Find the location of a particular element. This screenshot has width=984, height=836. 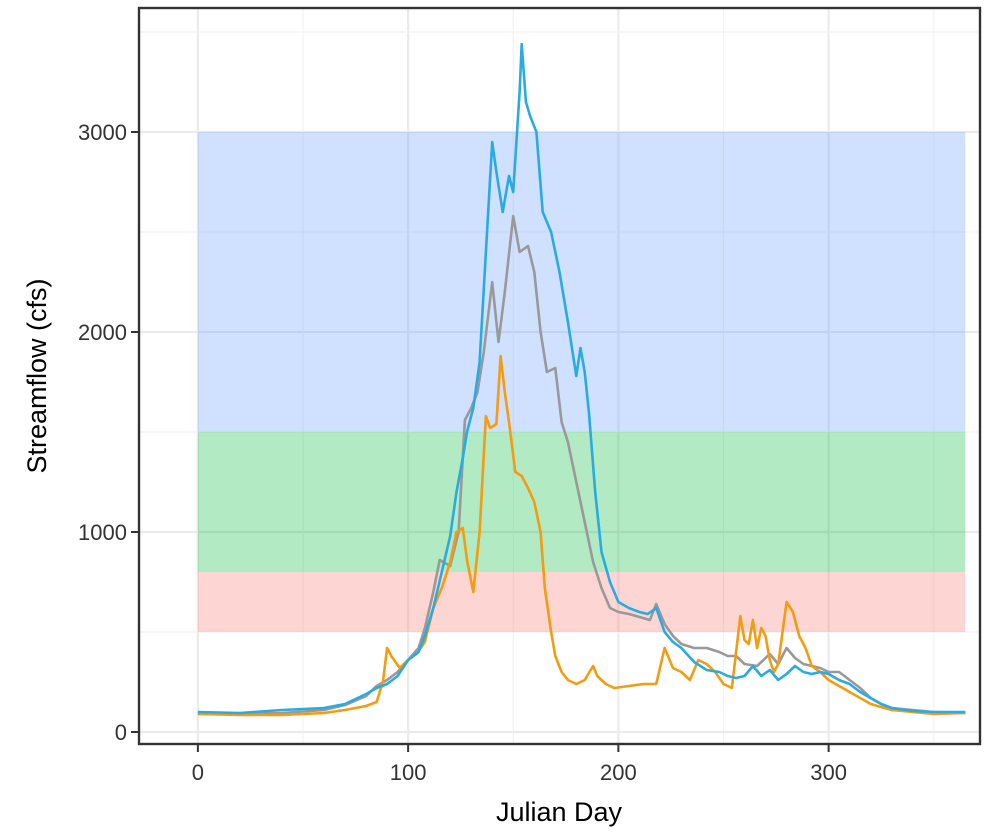

x-tick-label: 300 is located at coordinates (828, 772).